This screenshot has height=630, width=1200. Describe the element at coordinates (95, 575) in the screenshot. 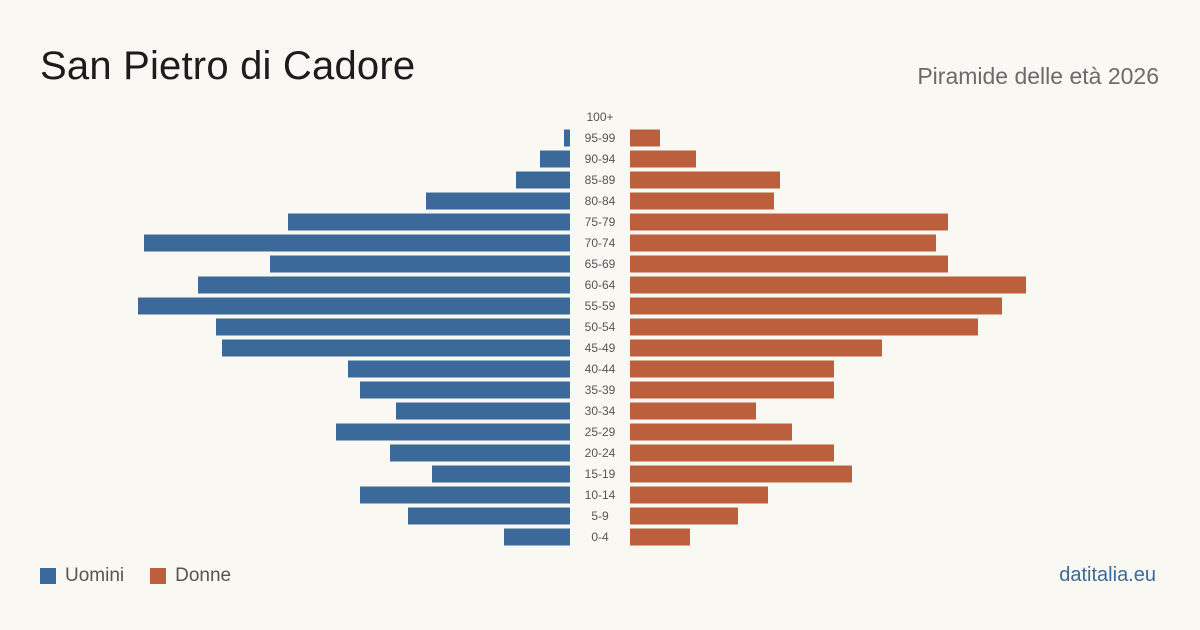

I see `legend-label-male: Uomini` at that location.